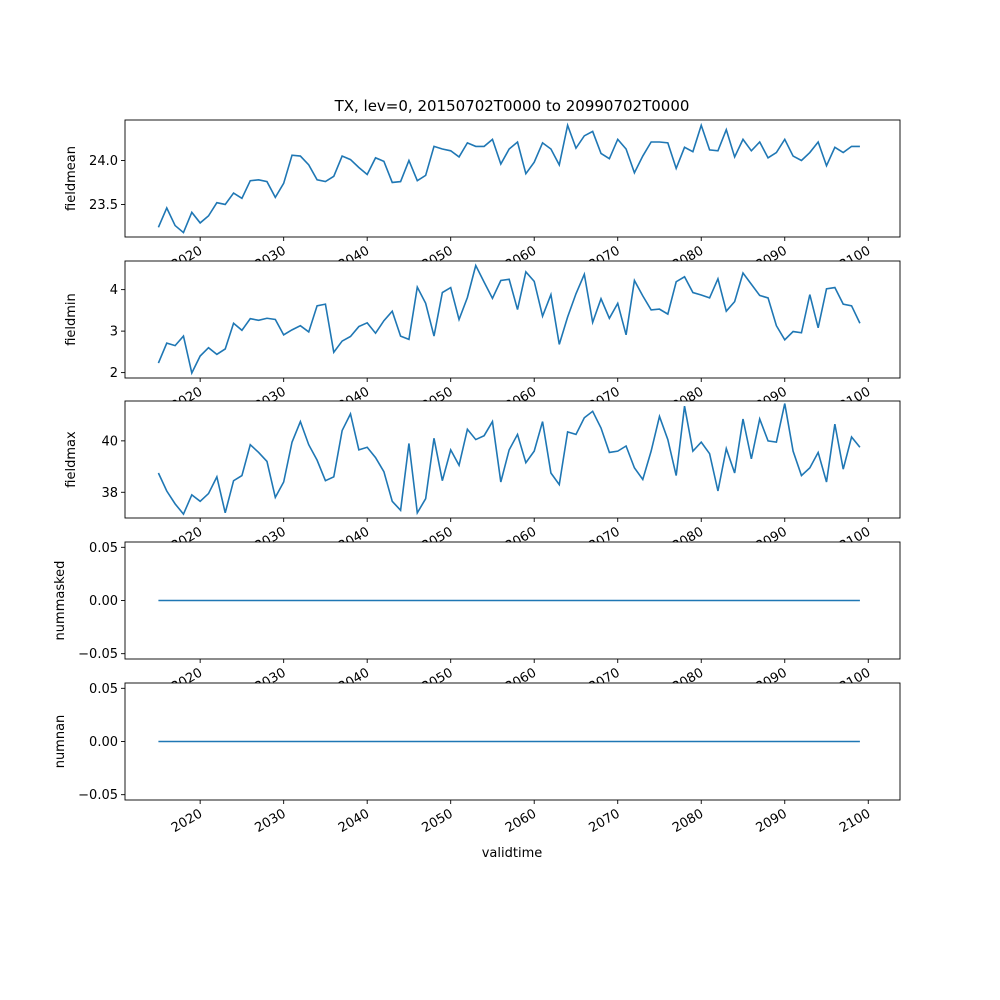 The width and height of the screenshot is (1000, 1000). Describe the element at coordinates (688, 821) in the screenshot. I see `x-tick-label: 2080` at that location.